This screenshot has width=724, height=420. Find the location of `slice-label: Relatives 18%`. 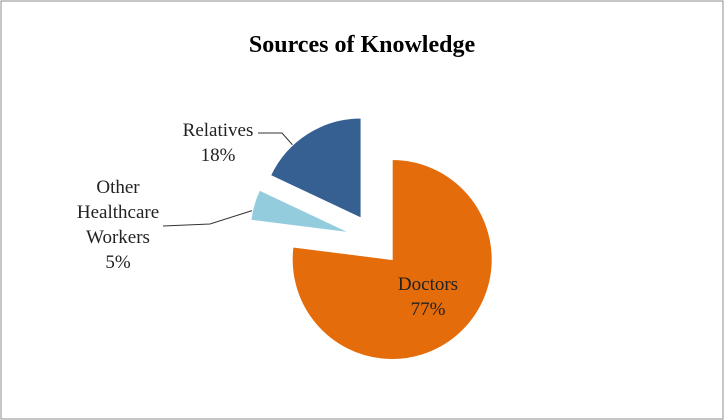

slice-label: Relatives 18% is located at coordinates (218, 143).